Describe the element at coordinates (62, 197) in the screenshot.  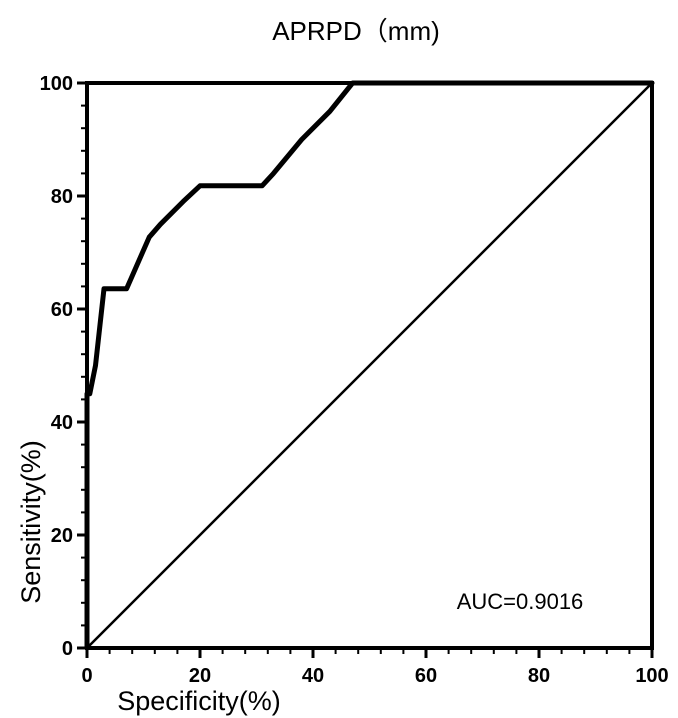
I see `y-tick-label: 80` at that location.